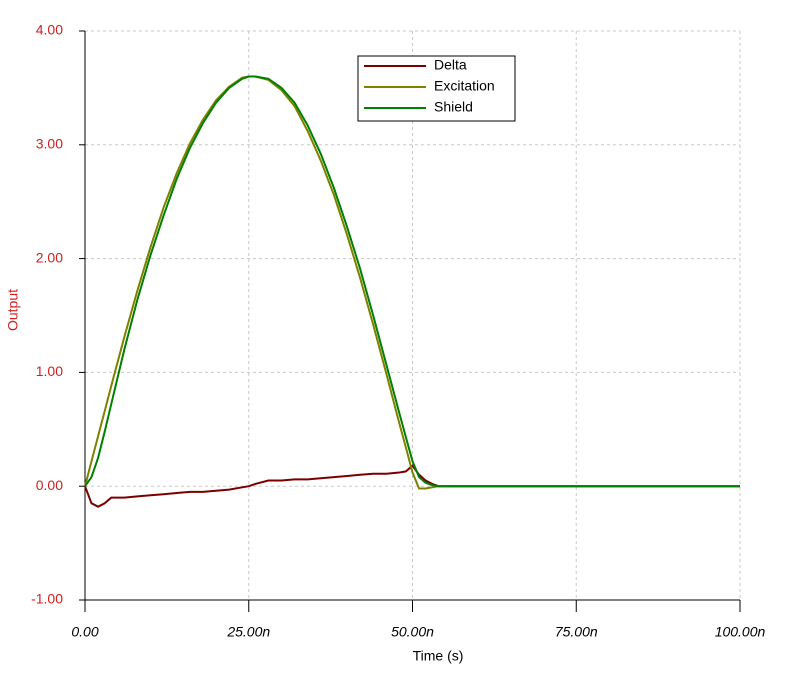  What do you see at coordinates (49, 30) in the screenshot?
I see `y-tick-label: 4.00` at bounding box center [49, 30].